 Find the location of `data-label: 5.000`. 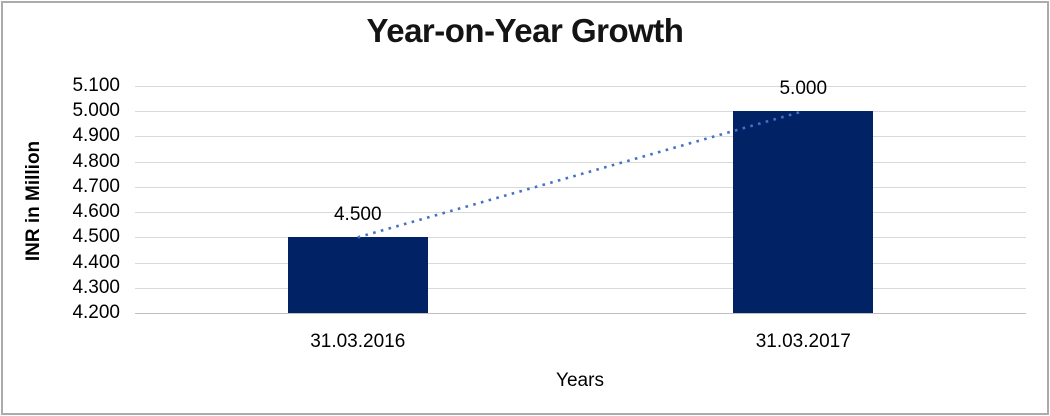

data-label: 5.000 is located at coordinates (803, 89).